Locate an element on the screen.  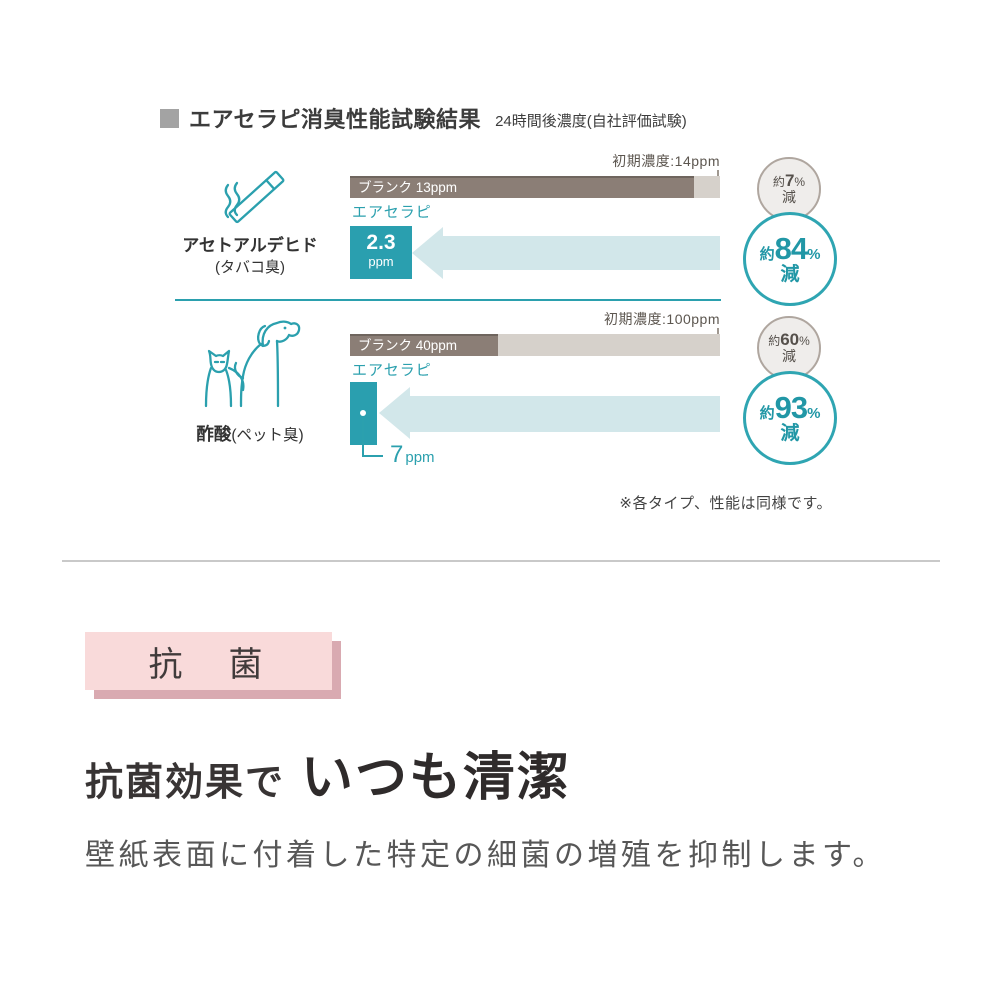
row2-result-unit: ppm is located at coordinates (420, 457).